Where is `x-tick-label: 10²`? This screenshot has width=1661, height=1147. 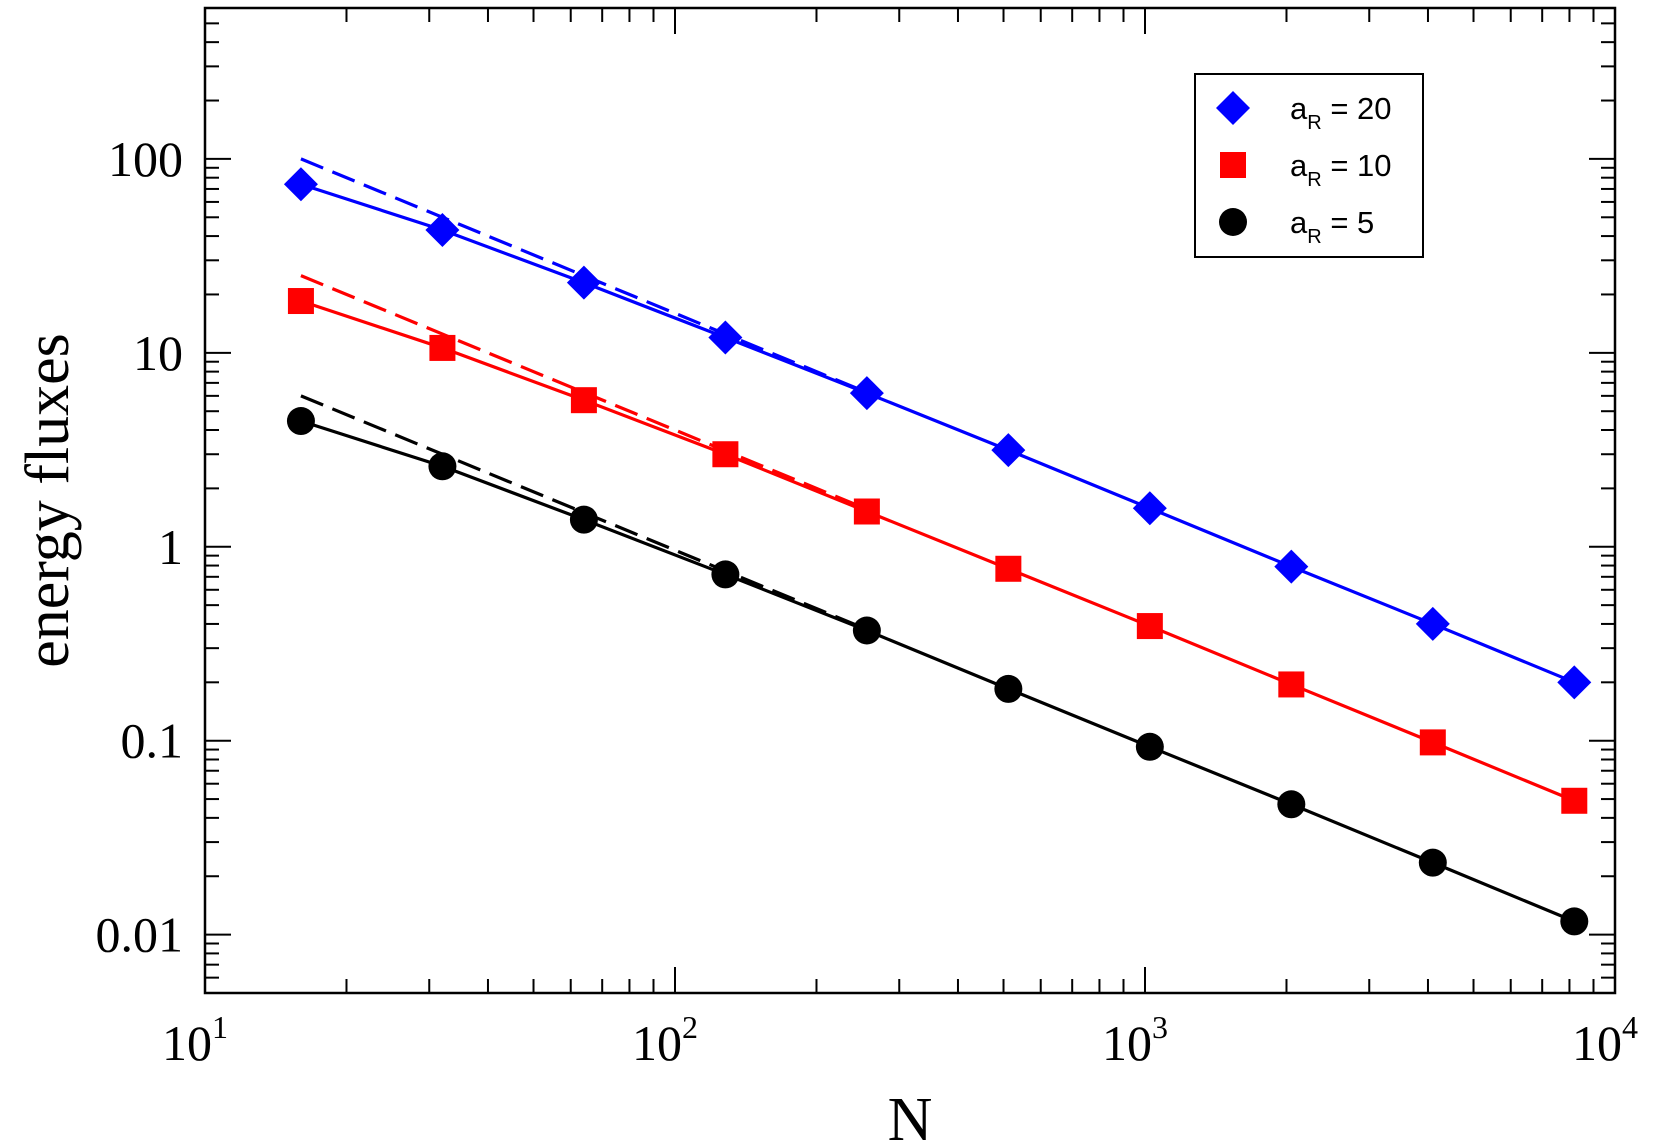 x-tick-label: 10² is located at coordinates (665, 1040).